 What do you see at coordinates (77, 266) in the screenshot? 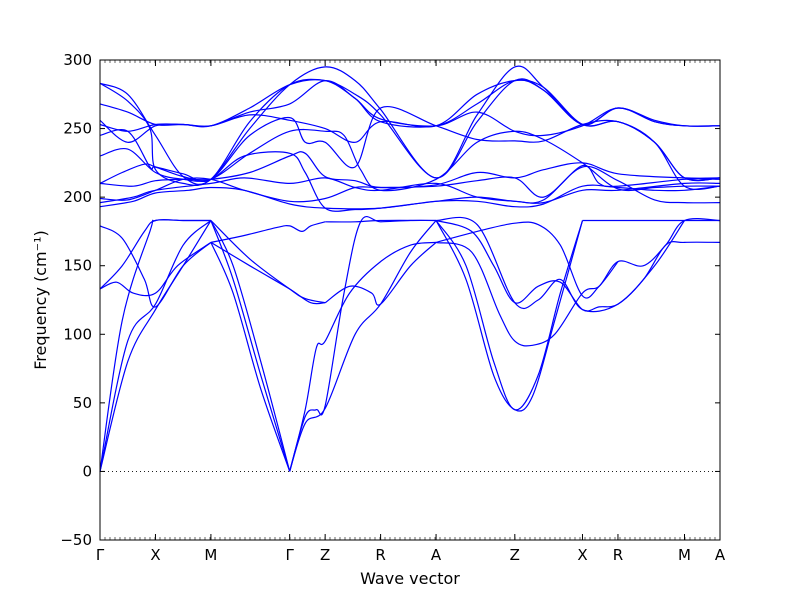
I see `y-tick-label: 150` at bounding box center [77, 266].